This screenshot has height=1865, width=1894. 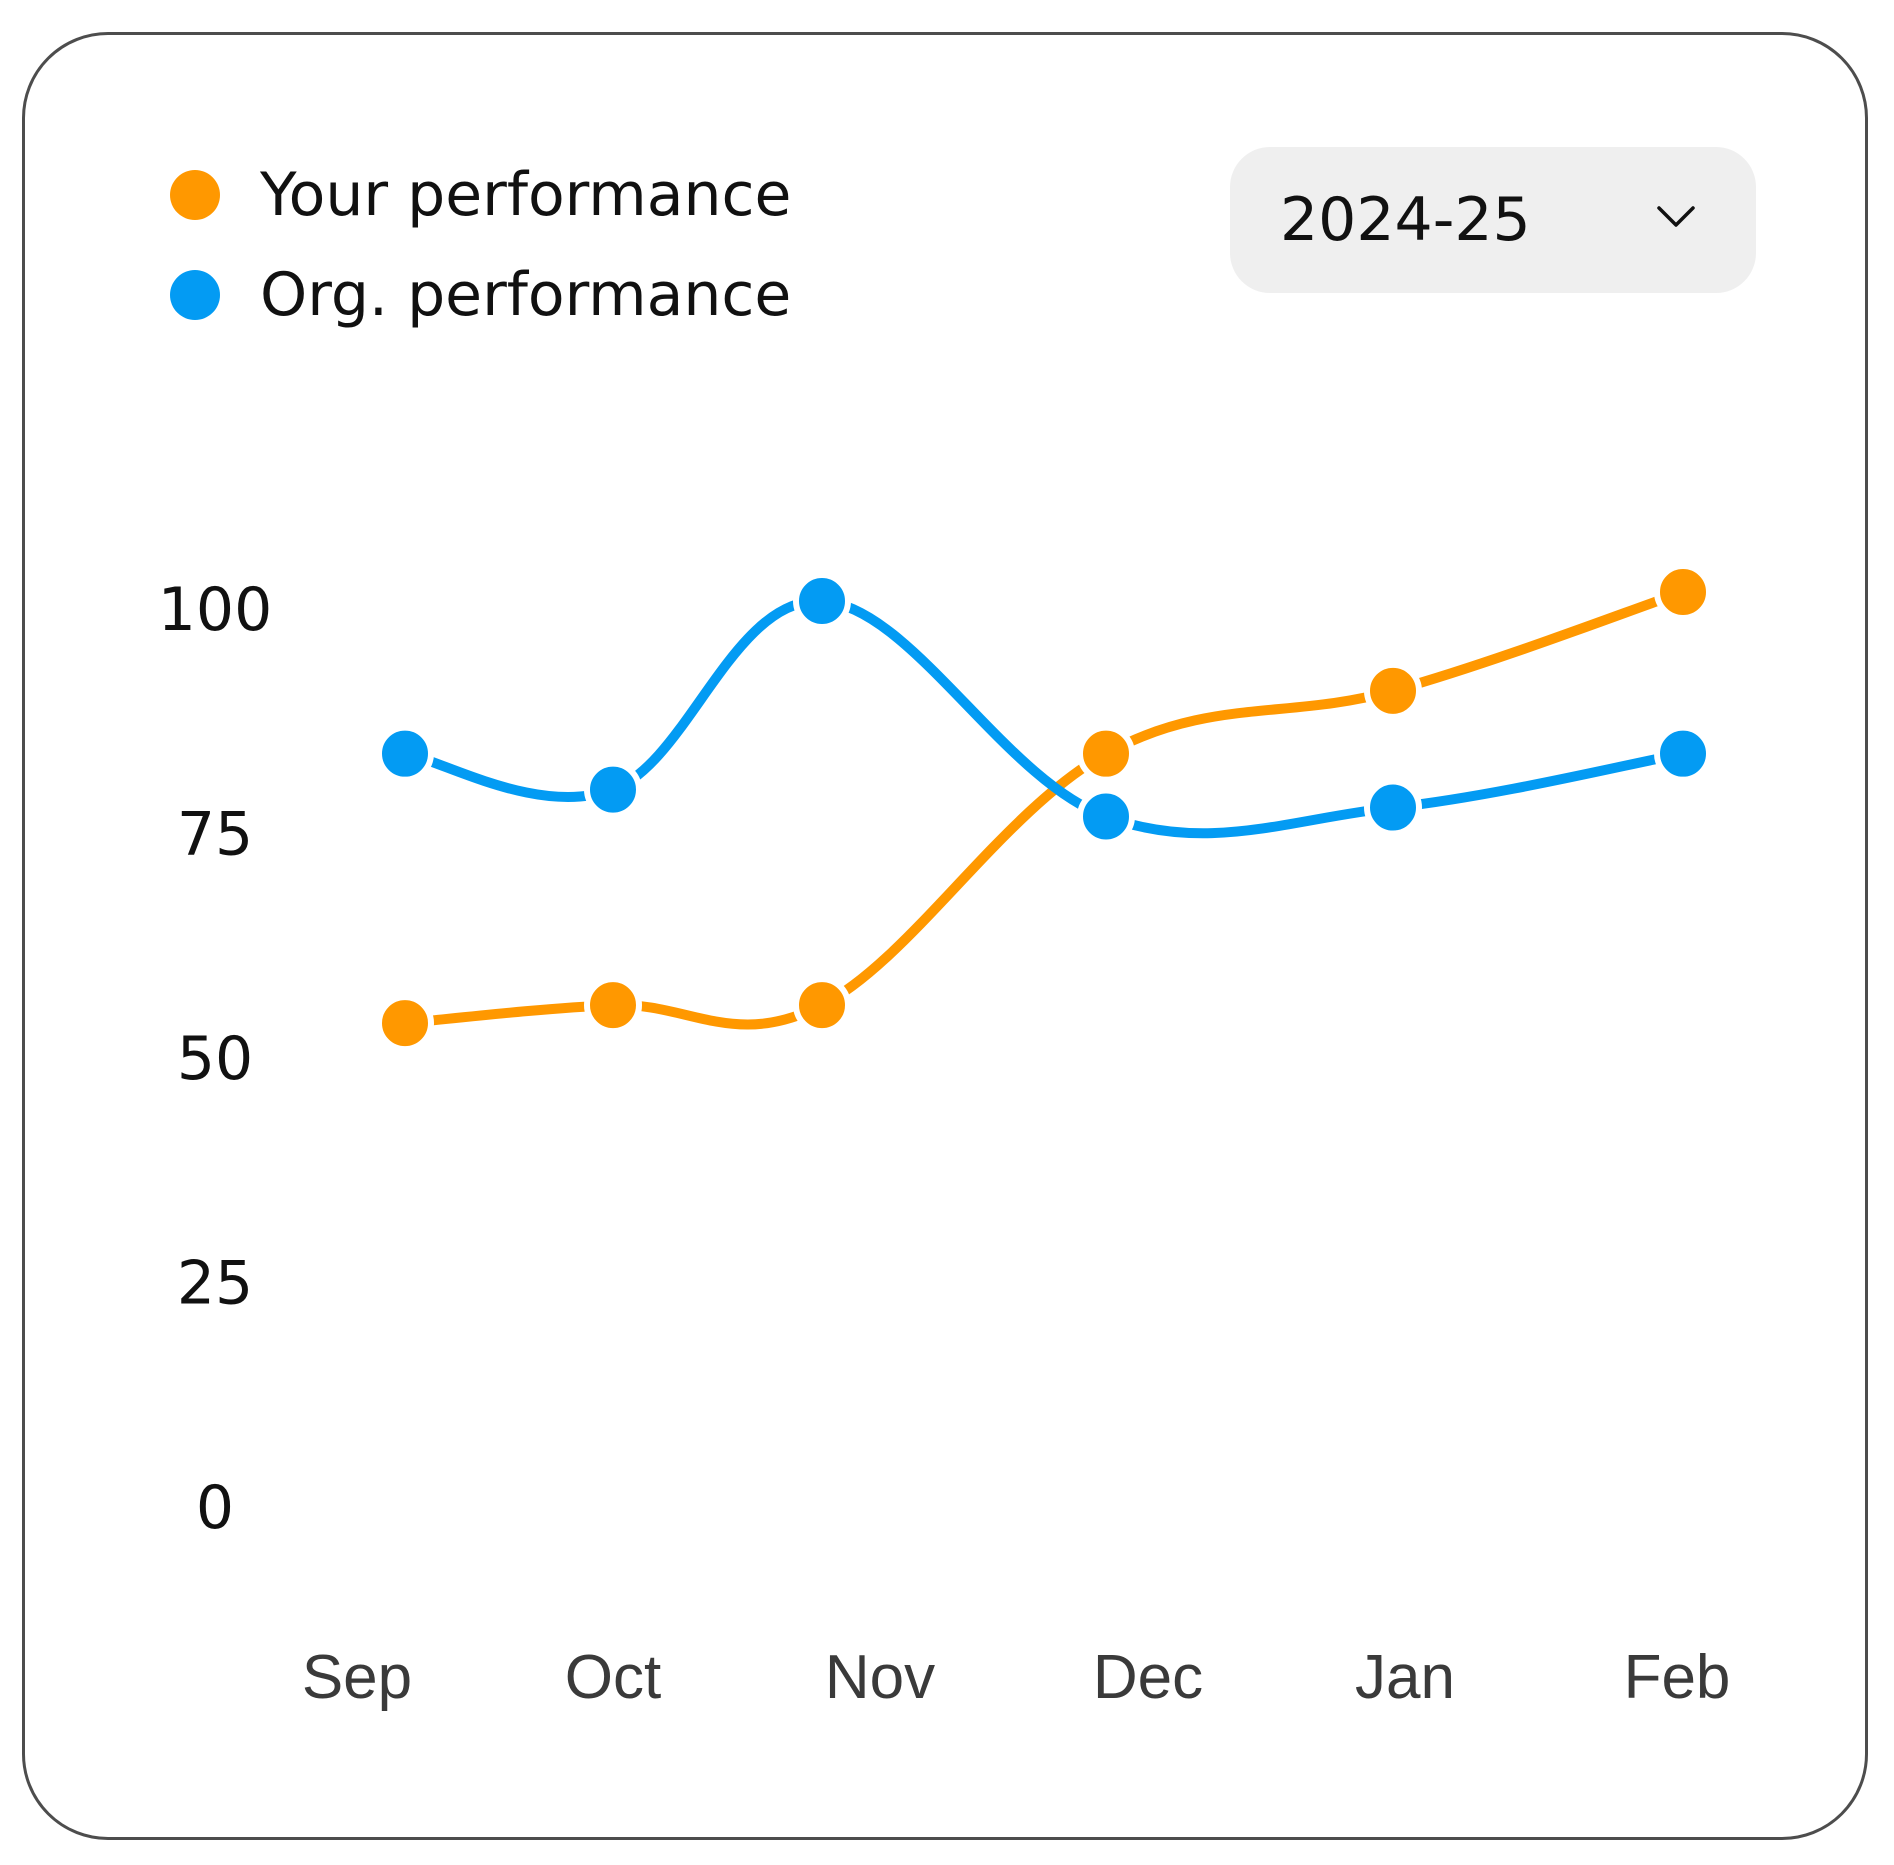 What do you see at coordinates (526, 295) in the screenshot?
I see `legend-label-org-performance: Org. performance` at bounding box center [526, 295].